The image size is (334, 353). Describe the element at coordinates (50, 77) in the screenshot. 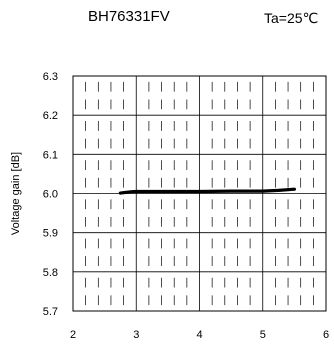

I see `y-tick-label: 6.3` at that location.